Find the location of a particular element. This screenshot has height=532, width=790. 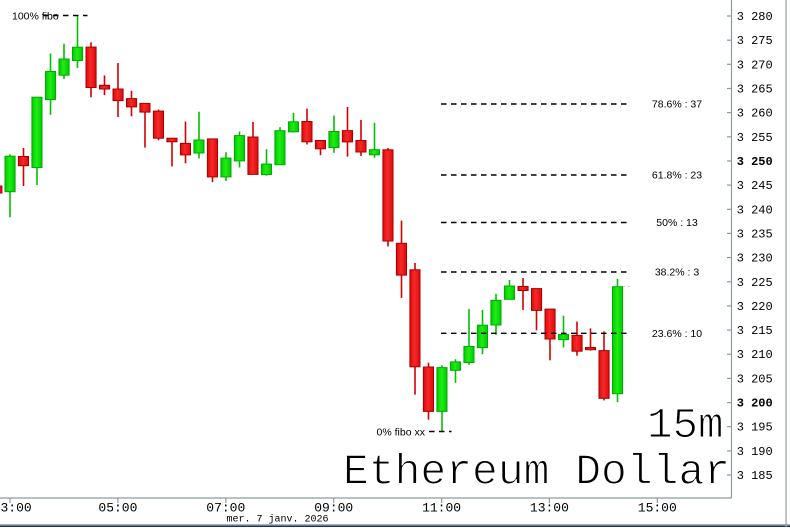

svg-text: 3 215 is located at coordinates (755, 331).